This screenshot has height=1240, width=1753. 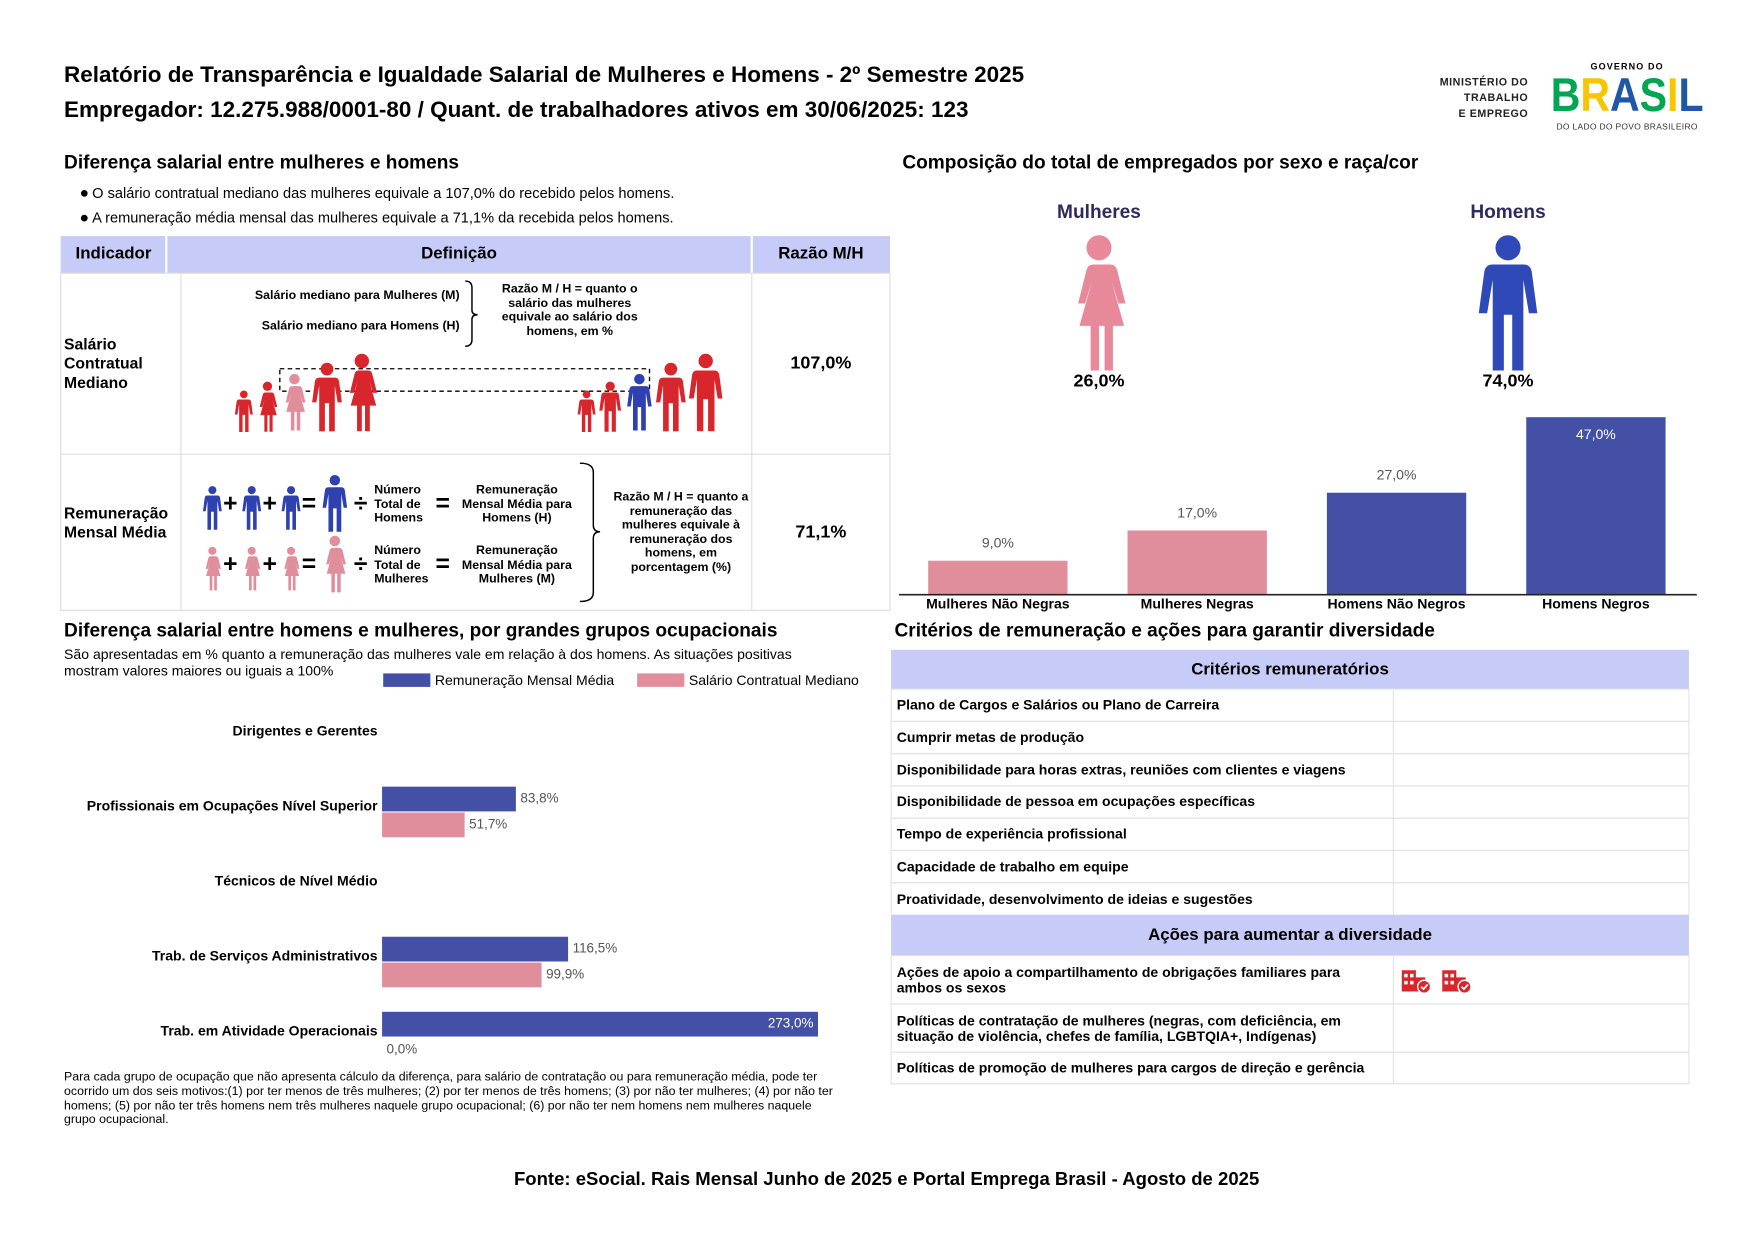 I want to click on ministry-line: TRABALHO, so click(x=1496, y=98).